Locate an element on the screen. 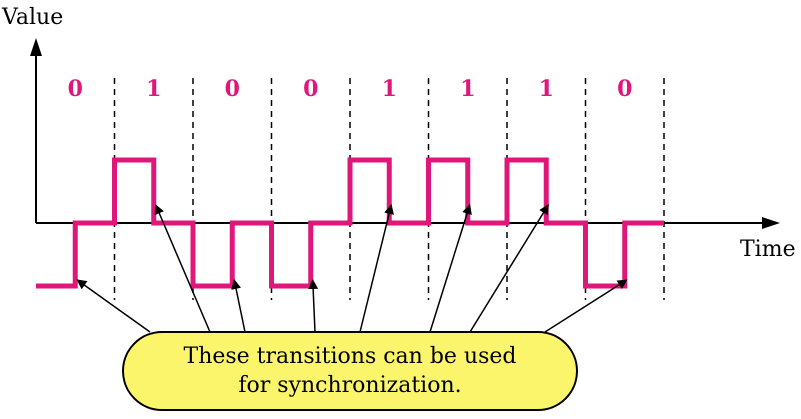  y-axis-arrowhead is located at coordinates (36, 47).